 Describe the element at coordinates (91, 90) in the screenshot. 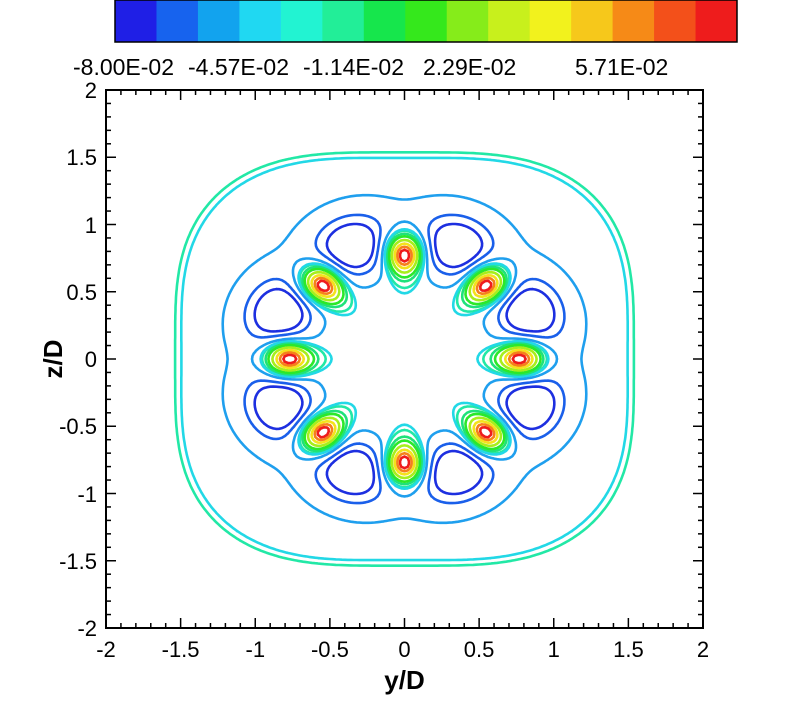

I see `y-tick-label-8: 2` at that location.